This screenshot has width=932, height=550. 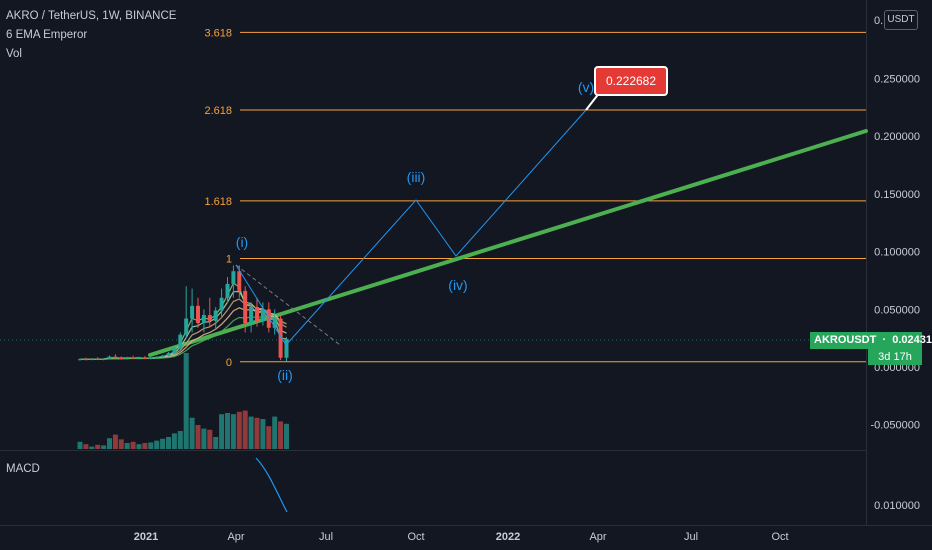 I want to click on symbol-title: AKRO / TetherUS, 1W, BINANCE, so click(x=91, y=16).